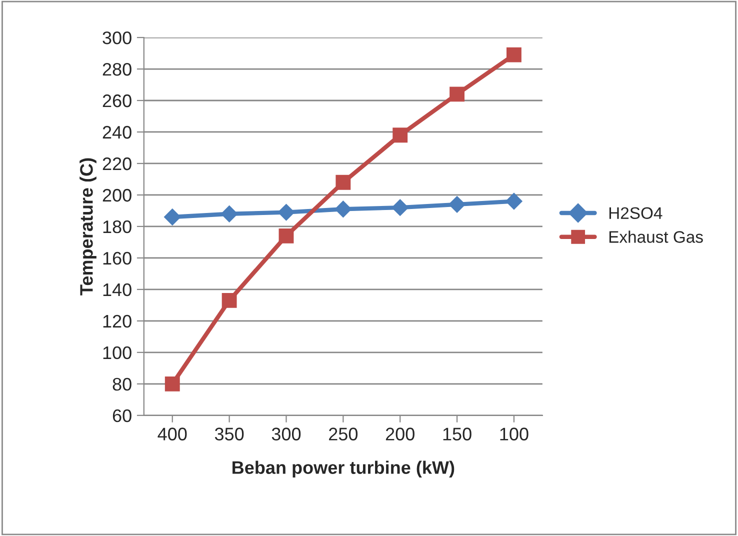  Describe the element at coordinates (514, 434) in the screenshot. I see `x-tick-label: 100` at that location.